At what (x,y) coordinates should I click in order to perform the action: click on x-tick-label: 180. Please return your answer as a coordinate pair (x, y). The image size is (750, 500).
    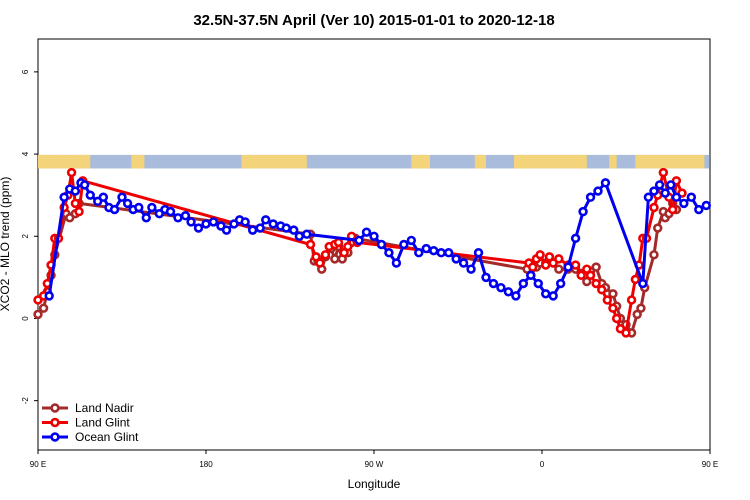
    Looking at the image, I should click on (206, 464).